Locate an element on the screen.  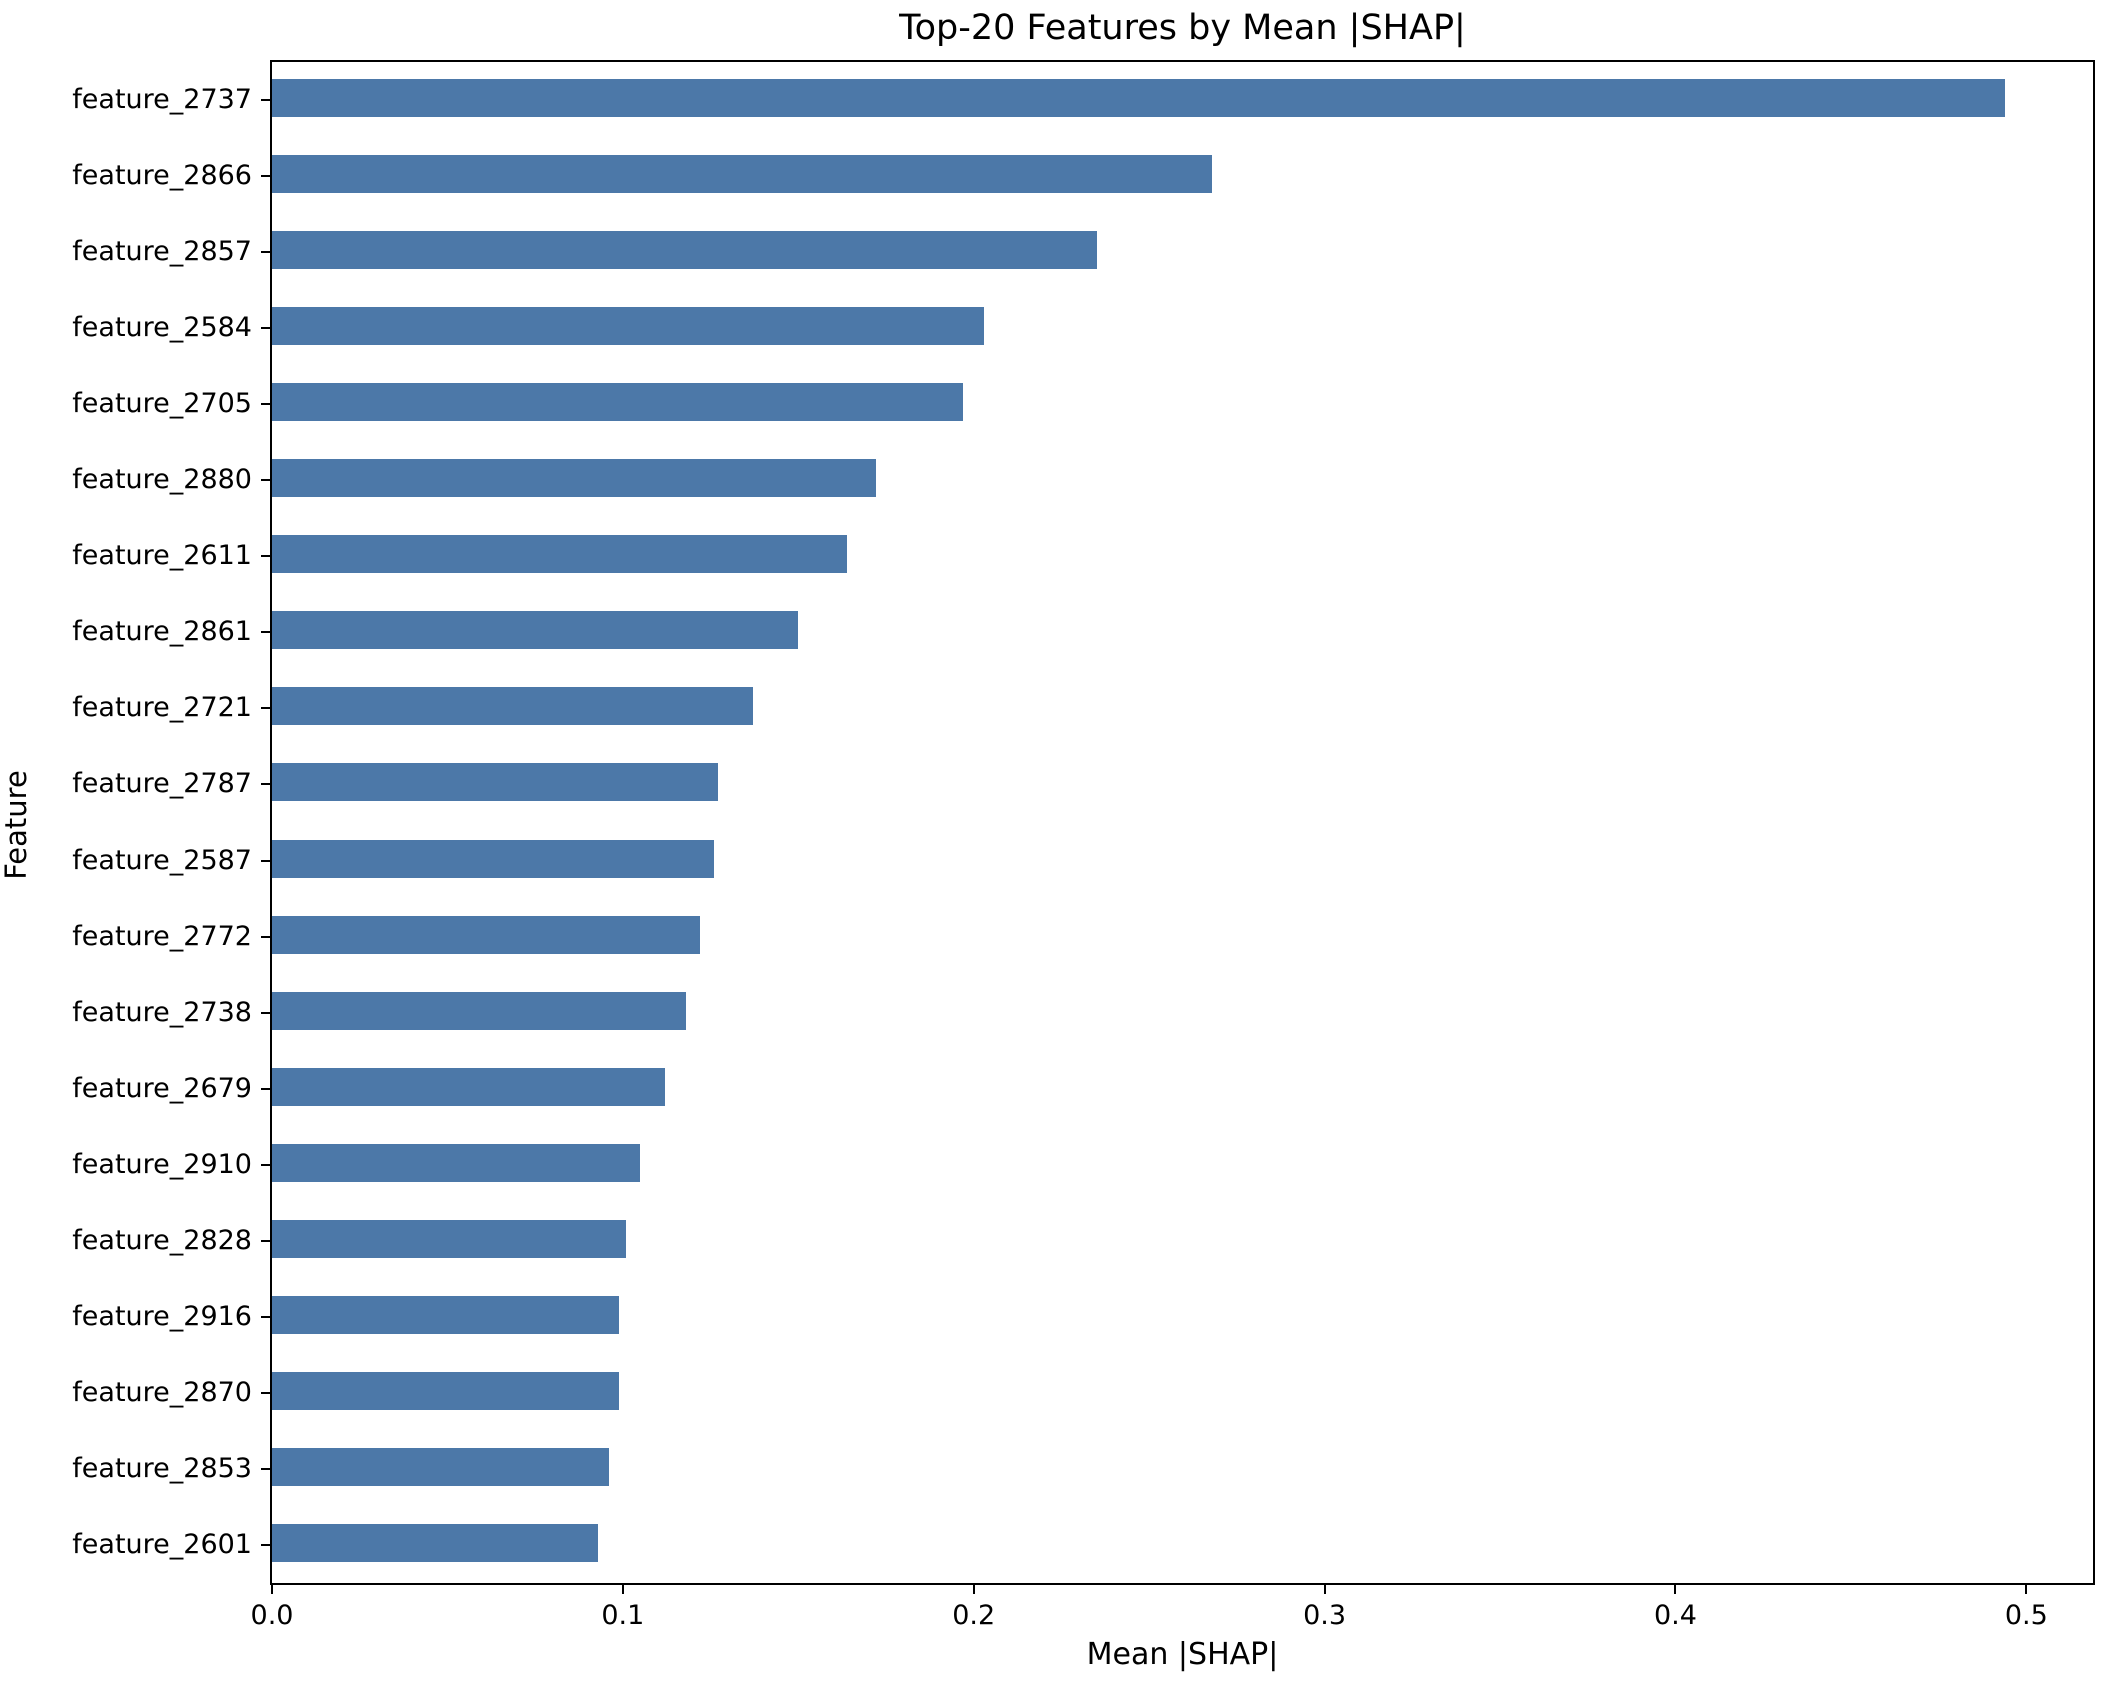
y-tick-label: feature_2584 is located at coordinates (162, 328).